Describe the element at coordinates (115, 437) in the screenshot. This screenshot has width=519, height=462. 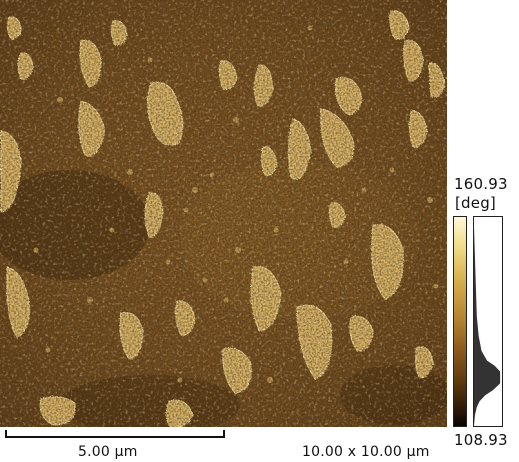
I see `scale-bar` at that location.